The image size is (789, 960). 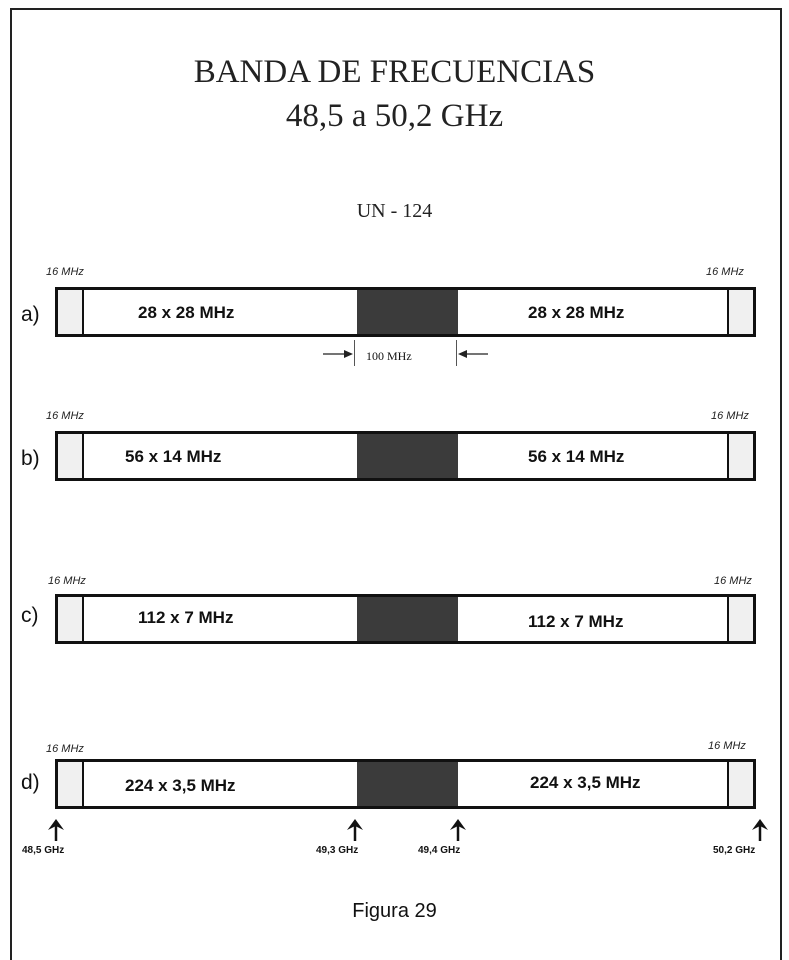 I want to click on subtitle: UN - 124, so click(x=394, y=211).